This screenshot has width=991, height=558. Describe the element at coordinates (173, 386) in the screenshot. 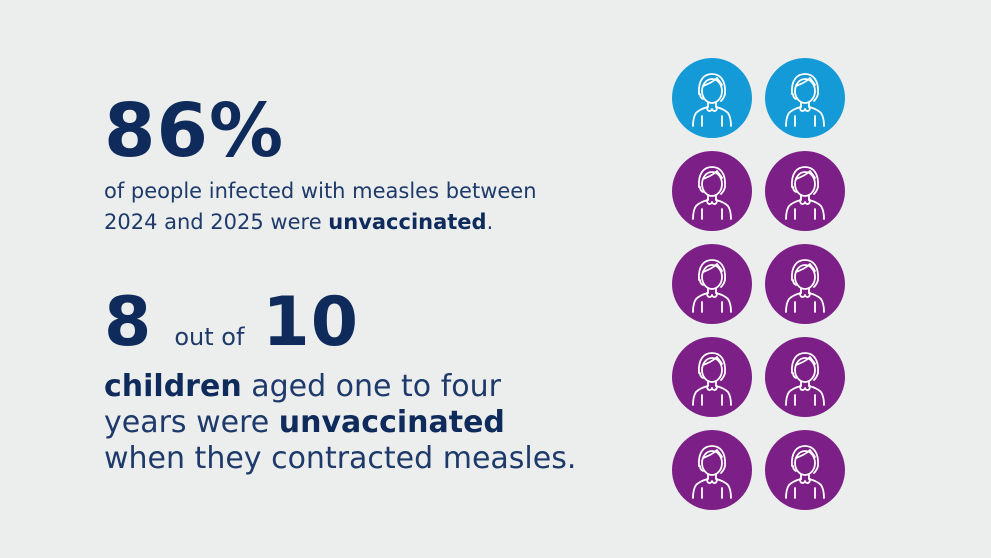

I see `ratio-description-emphasis-1: children` at that location.